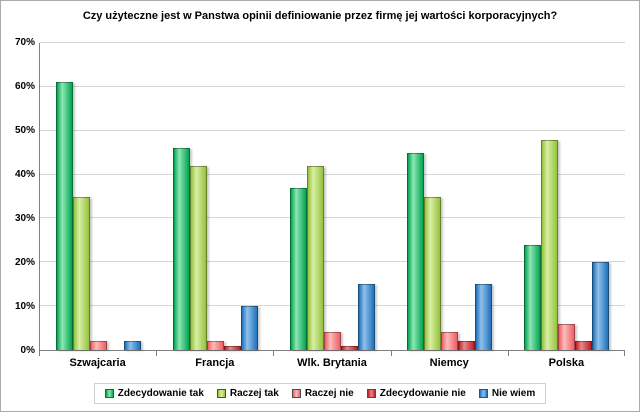 Image resolution: width=640 pixels, height=412 pixels. Describe the element at coordinates (215, 363) in the screenshot. I see `x-axis-category-label: Francja` at that location.